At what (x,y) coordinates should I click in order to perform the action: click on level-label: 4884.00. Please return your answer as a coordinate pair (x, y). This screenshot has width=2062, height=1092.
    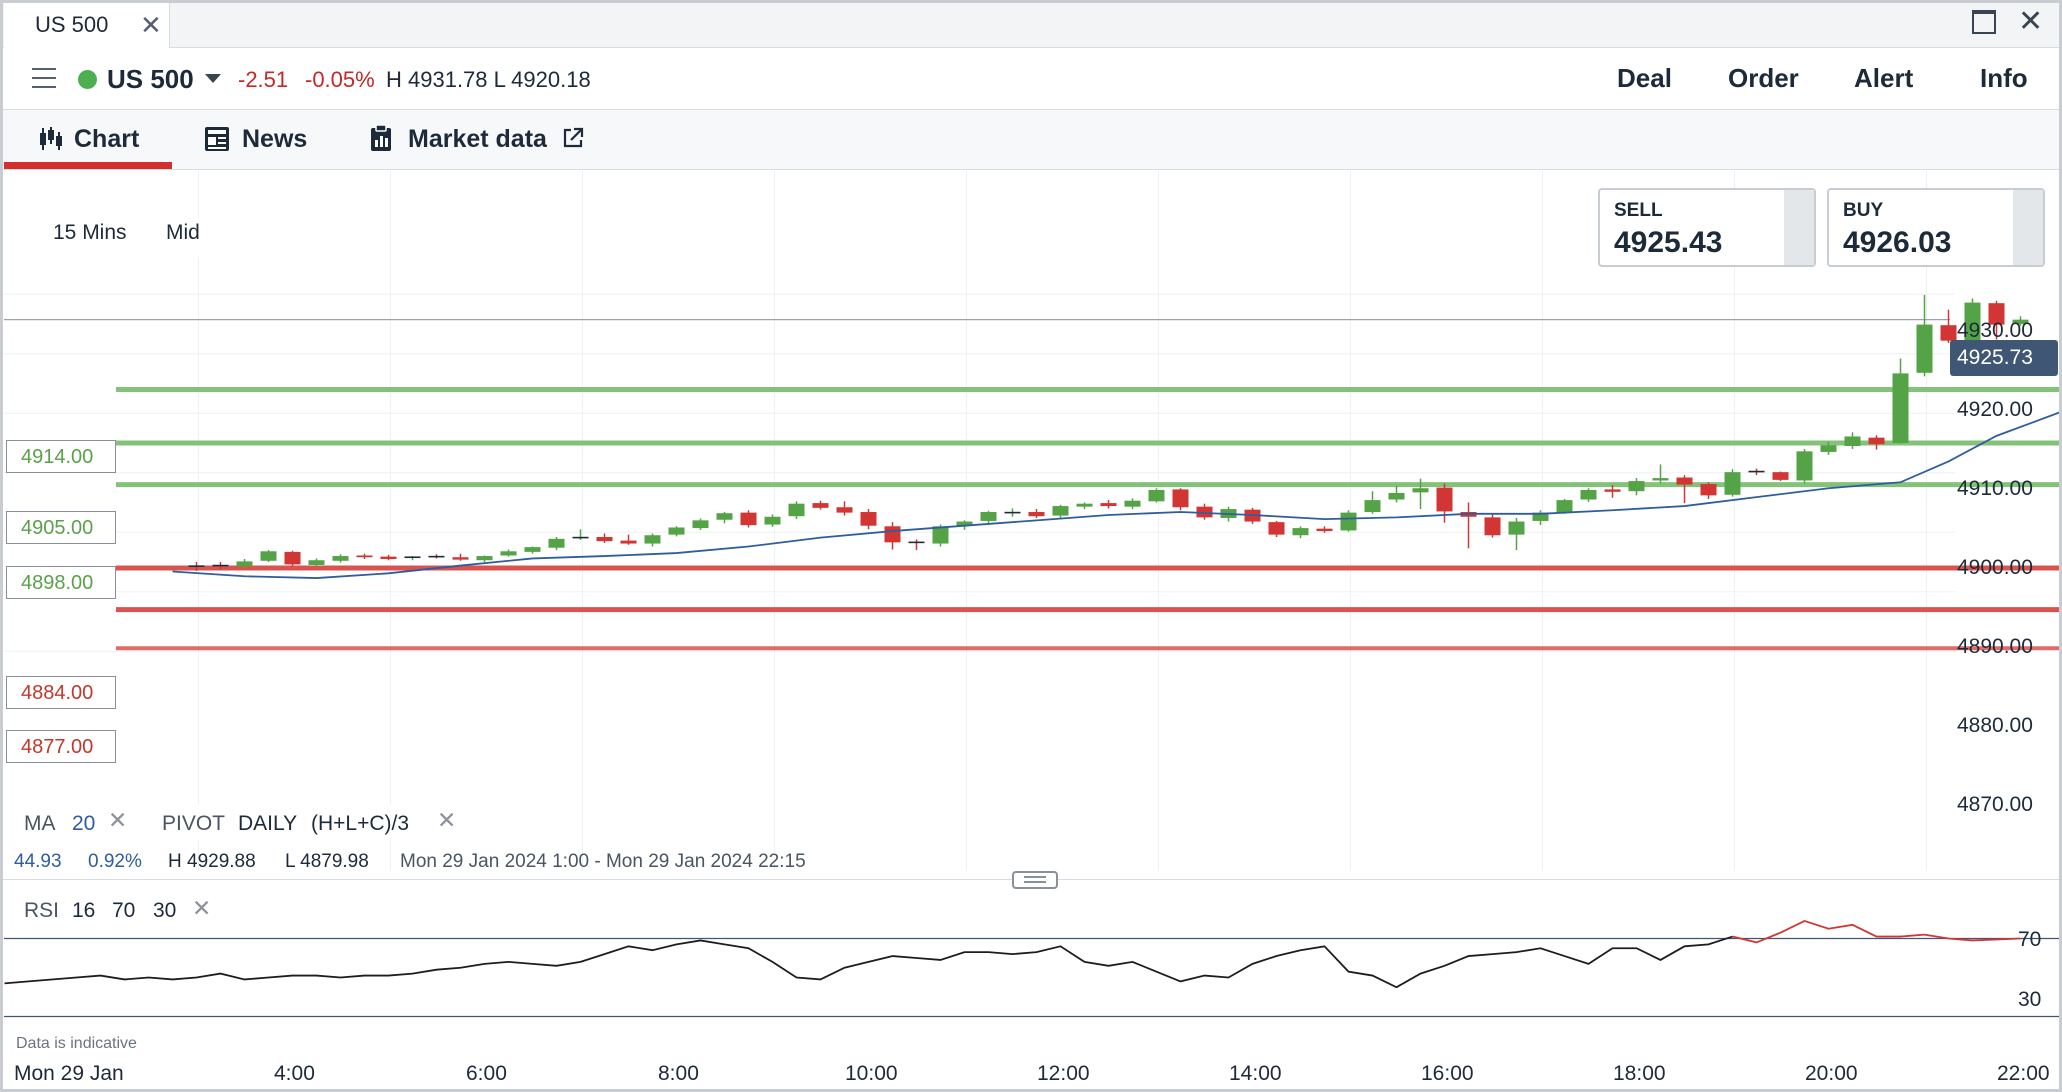
    Looking at the image, I should click on (61, 692).